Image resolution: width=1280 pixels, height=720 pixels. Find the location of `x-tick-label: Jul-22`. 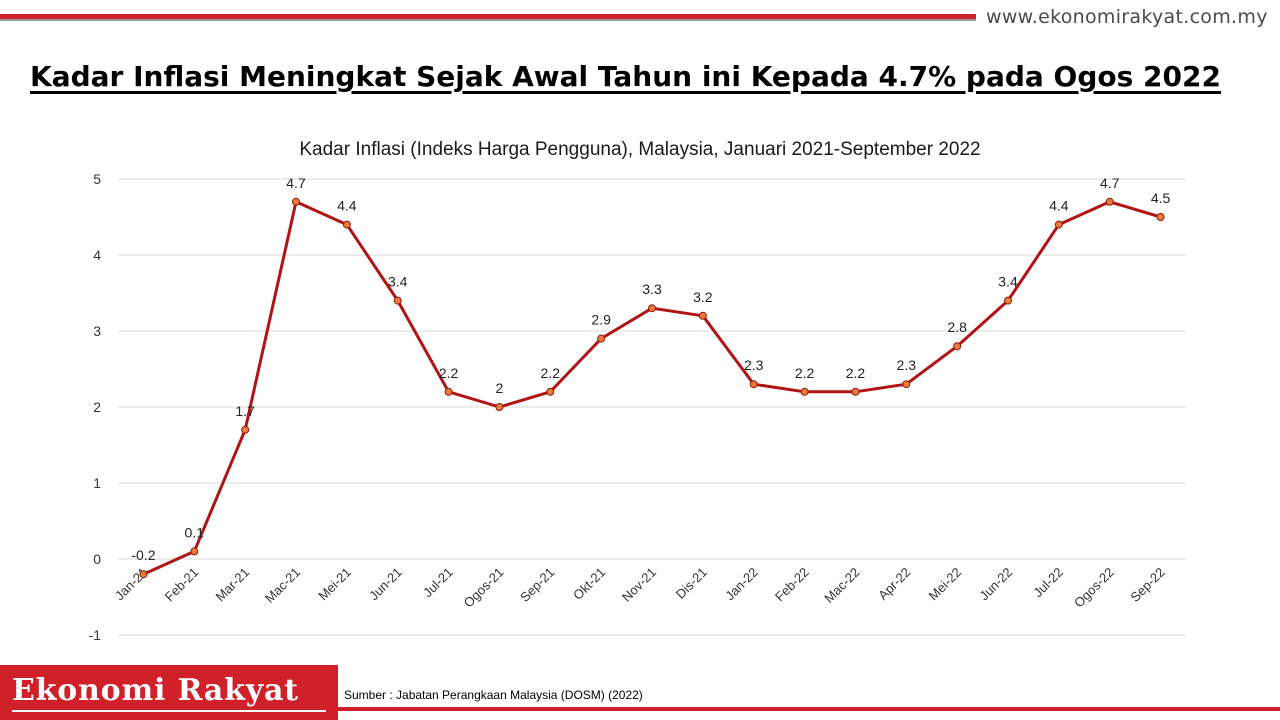

x-tick-label: Jul-22 is located at coordinates (1048, 583).